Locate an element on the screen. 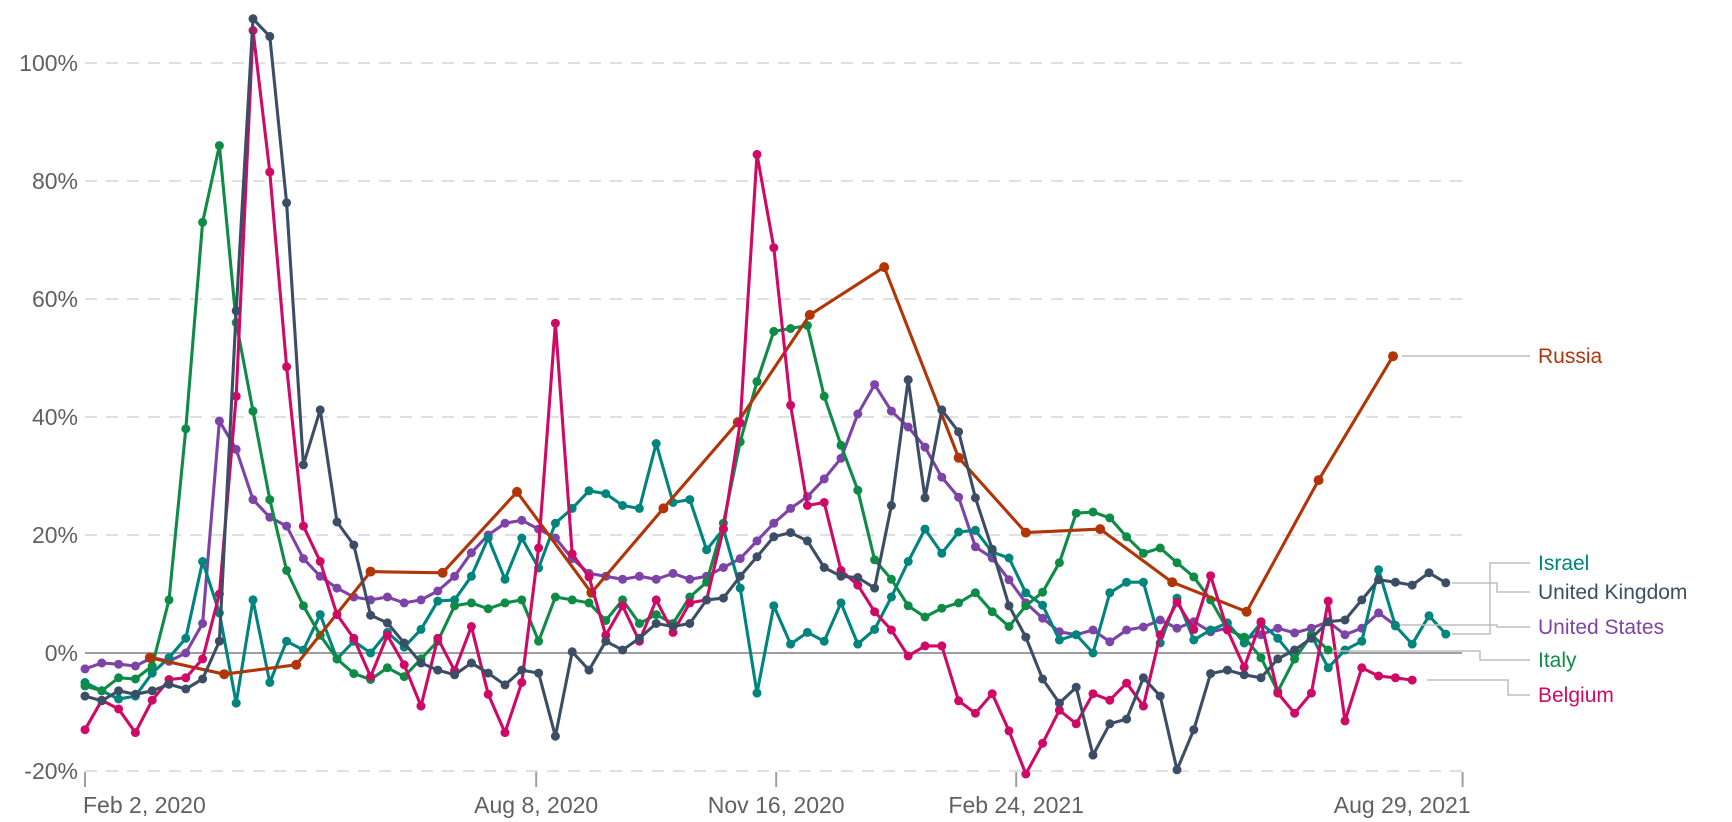  legend-label-russia: Russia is located at coordinates (1570, 356).